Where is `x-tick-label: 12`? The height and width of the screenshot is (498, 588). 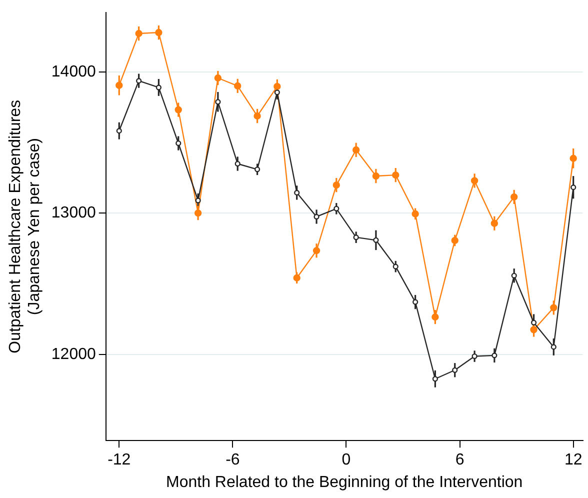
x-tick-label: 12 is located at coordinates (573, 460).